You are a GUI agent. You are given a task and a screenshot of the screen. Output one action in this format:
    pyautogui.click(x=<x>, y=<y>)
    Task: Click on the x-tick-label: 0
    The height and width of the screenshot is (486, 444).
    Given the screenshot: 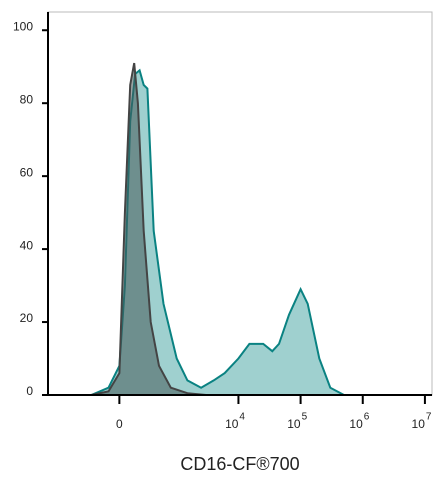 What is the action you would take?
    pyautogui.click(x=119, y=424)
    